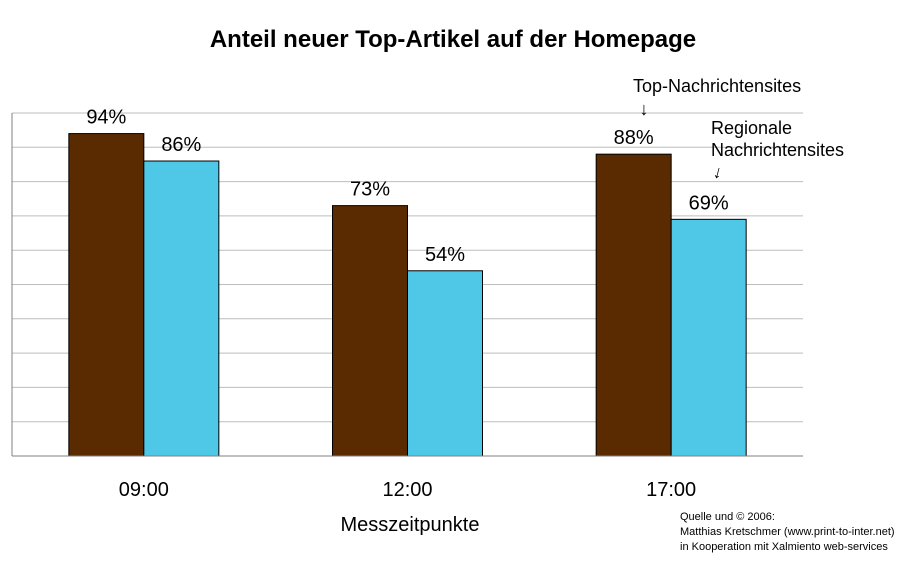 This screenshot has height=563, width=906. I want to click on category-labels: 09:00 12:00 17:00, so click(407, 490).